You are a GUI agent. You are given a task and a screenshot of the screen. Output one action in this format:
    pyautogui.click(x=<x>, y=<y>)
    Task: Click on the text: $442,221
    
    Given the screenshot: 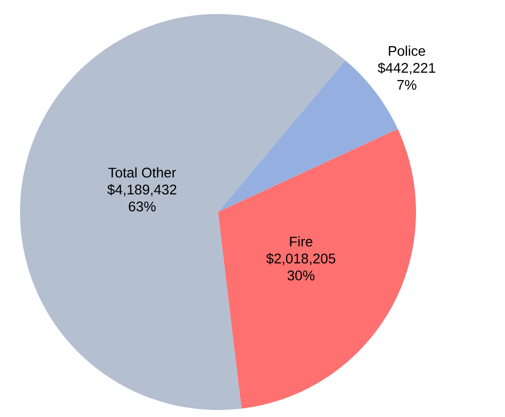 What is the action you would take?
    pyautogui.click(x=407, y=68)
    